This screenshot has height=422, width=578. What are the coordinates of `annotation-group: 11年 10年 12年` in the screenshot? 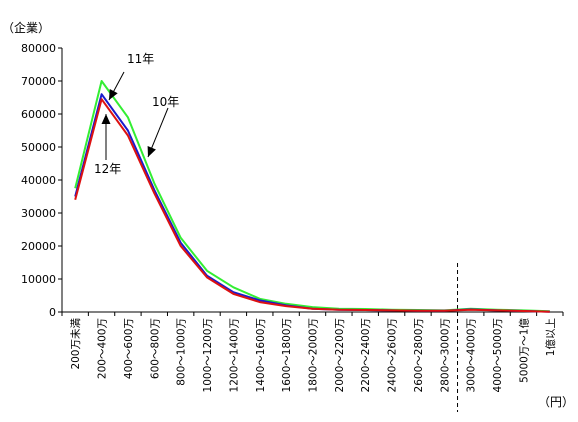 It's located at (136, 114).